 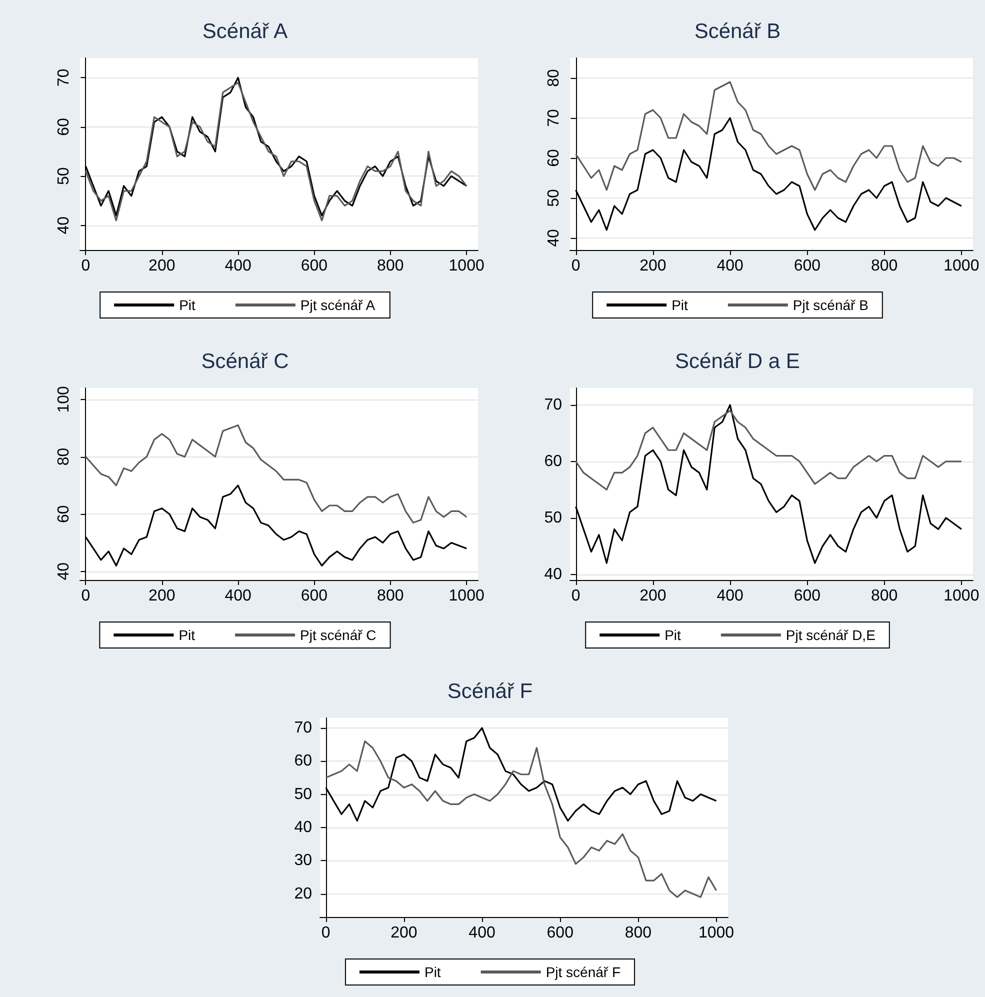 I want to click on legend-label: Pjt scénář B, so click(x=830, y=305).